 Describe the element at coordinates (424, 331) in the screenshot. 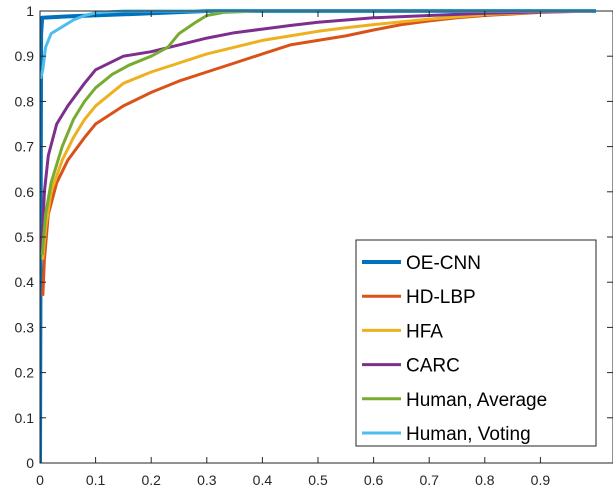

I see `legend-label: HFA` at that location.